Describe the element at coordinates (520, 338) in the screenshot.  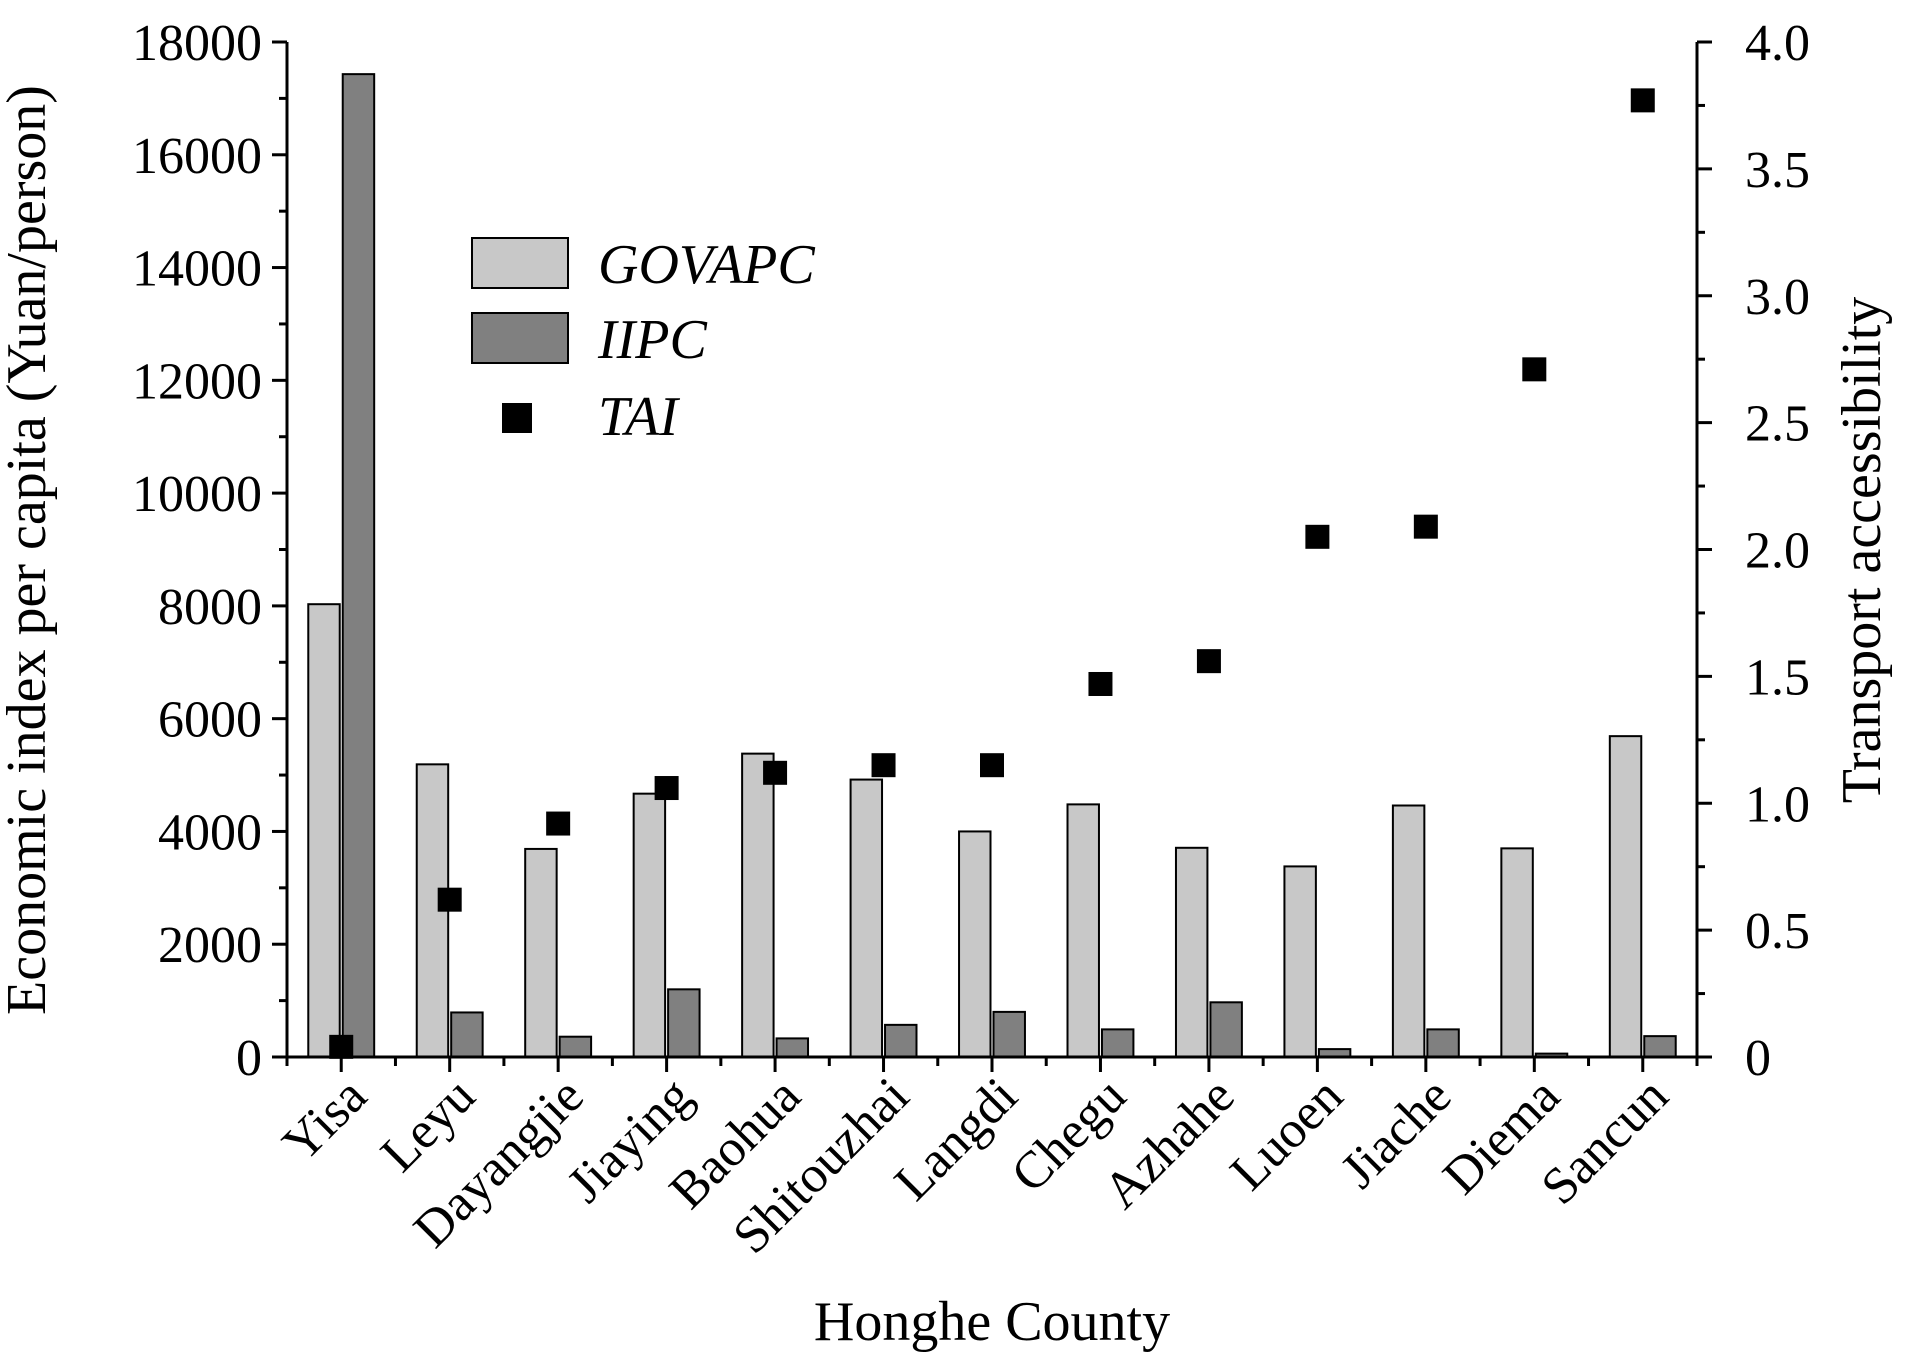
I see `legend-swatch-iipc` at that location.